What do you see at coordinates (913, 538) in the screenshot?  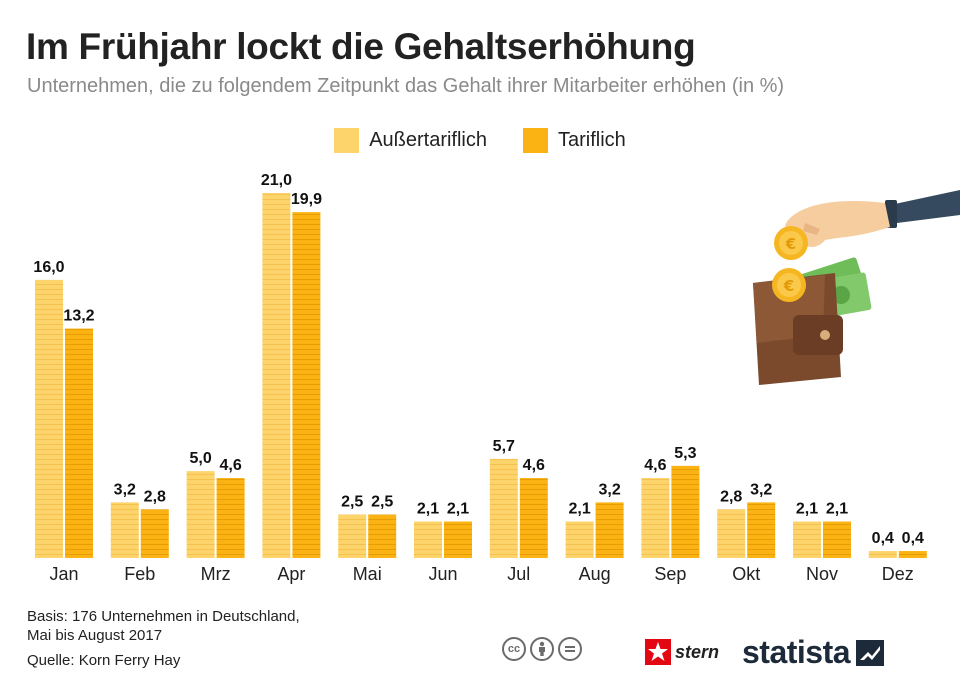 I see `data-label-tariflich-dez: 0,4` at bounding box center [913, 538].